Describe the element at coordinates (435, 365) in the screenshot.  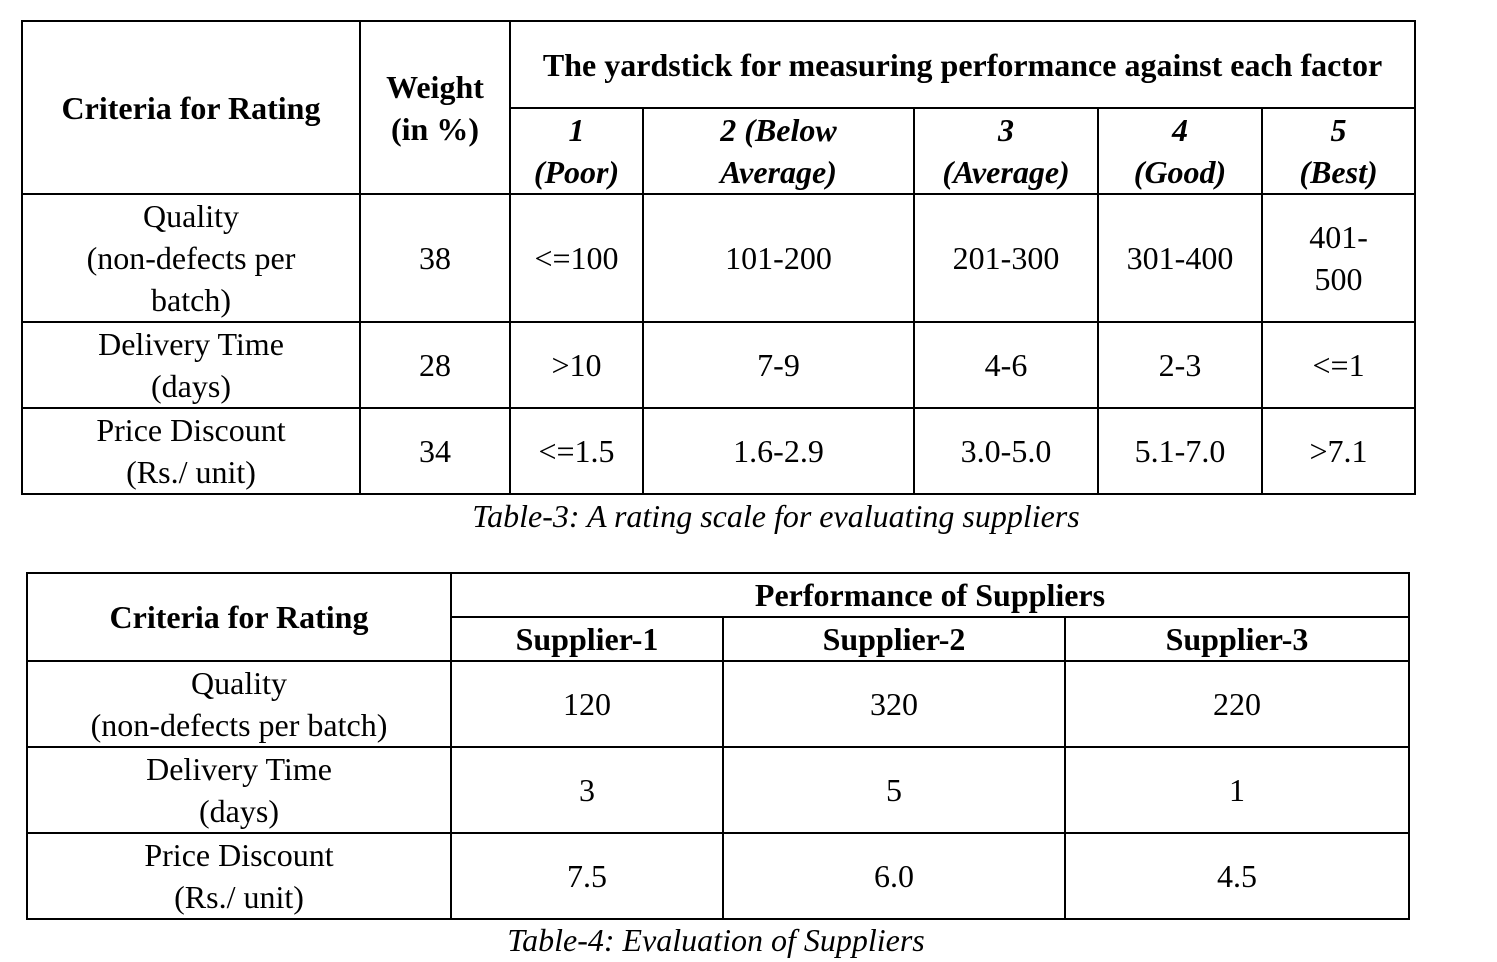
I see `row-weight: 28` at that location.